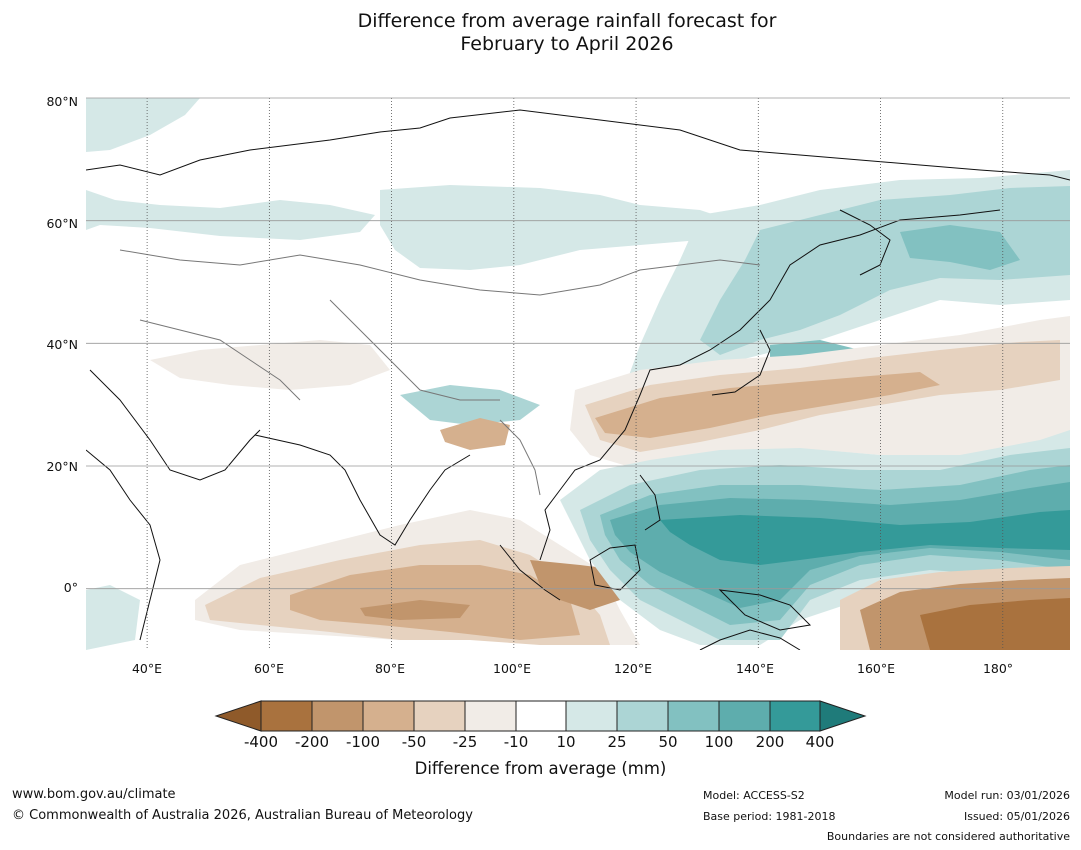 This screenshot has width=1081, height=850. I want to click on colorbar-tick: -100, so click(363, 742).